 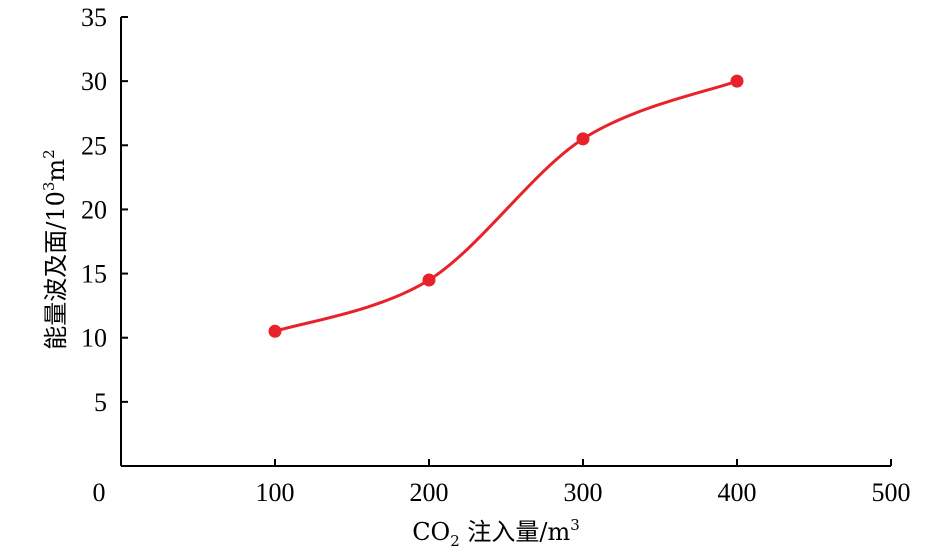 What do you see at coordinates (94, 17) in the screenshot?
I see `y-tick-label: 35` at bounding box center [94, 17].